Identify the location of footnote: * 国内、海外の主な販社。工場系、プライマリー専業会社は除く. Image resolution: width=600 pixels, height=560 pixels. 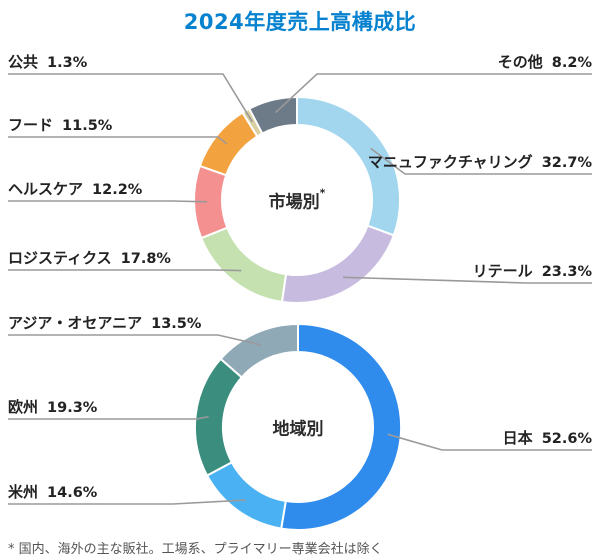
(195, 549).